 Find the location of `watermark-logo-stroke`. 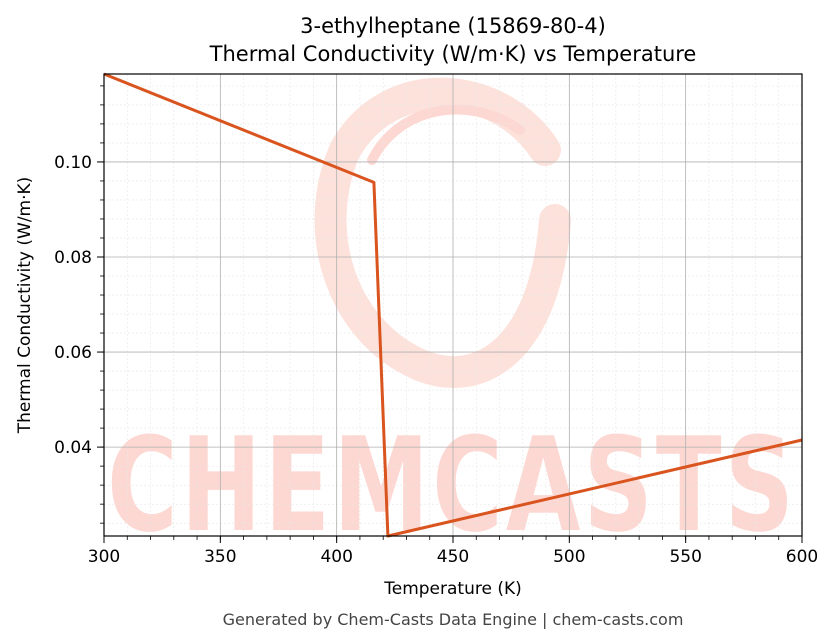

watermark-logo-stroke is located at coordinates (446, 134).